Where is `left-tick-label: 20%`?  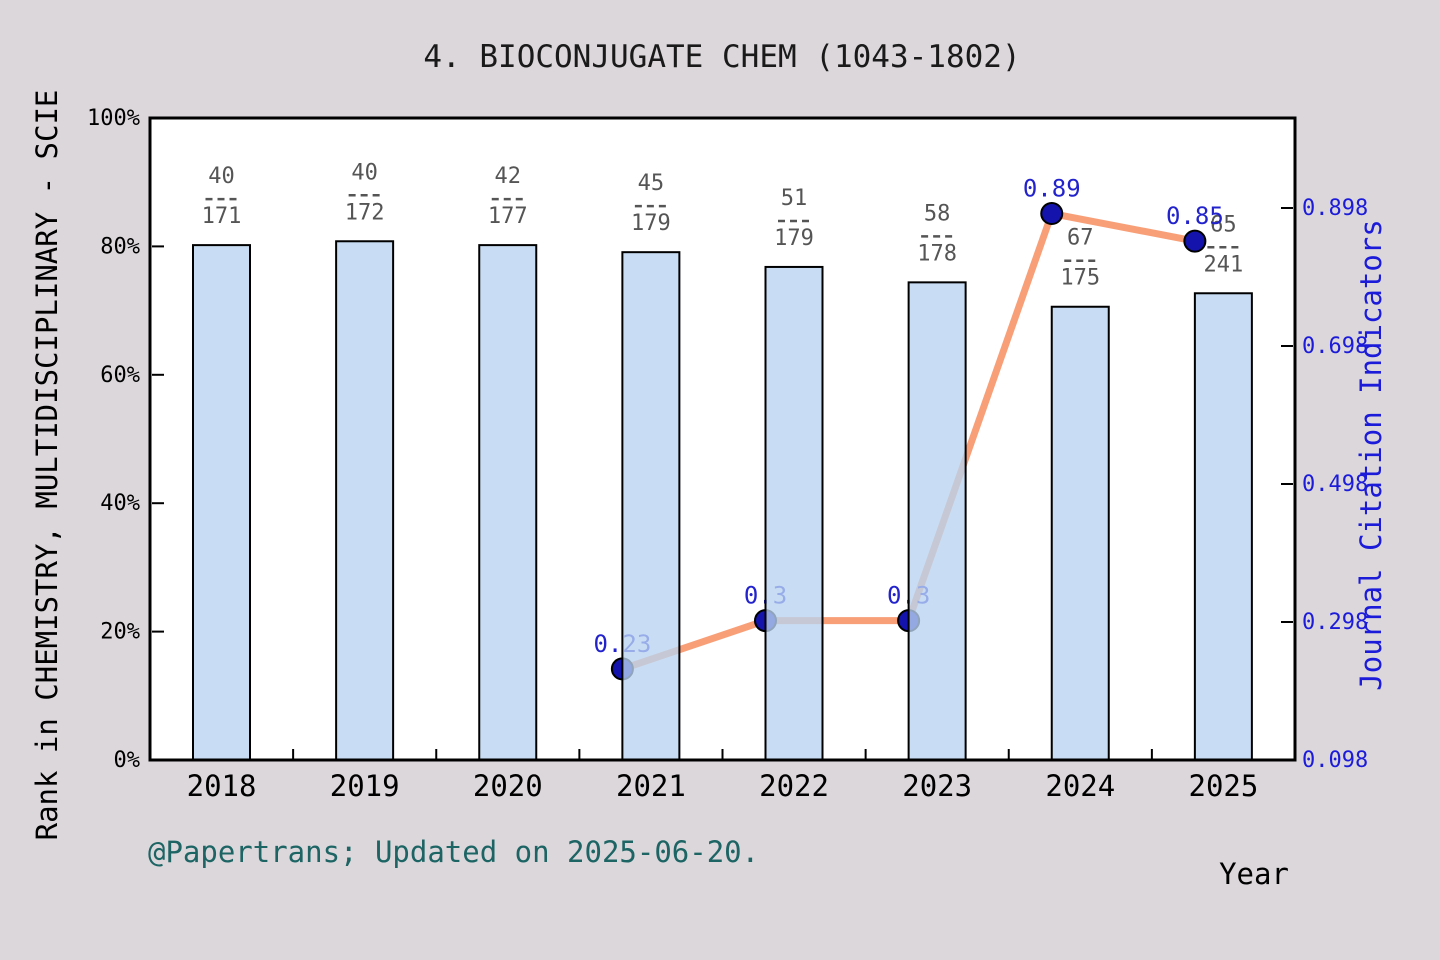 left-tick-label: 20% is located at coordinates (120, 632).